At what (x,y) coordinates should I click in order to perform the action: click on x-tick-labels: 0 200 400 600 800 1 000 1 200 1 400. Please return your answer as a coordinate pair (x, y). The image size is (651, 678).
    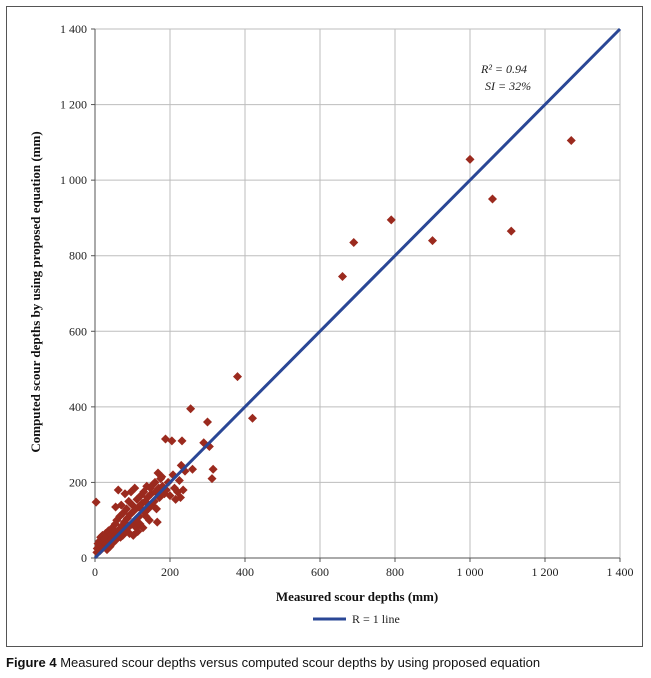
    Looking at the image, I should click on (363, 568).